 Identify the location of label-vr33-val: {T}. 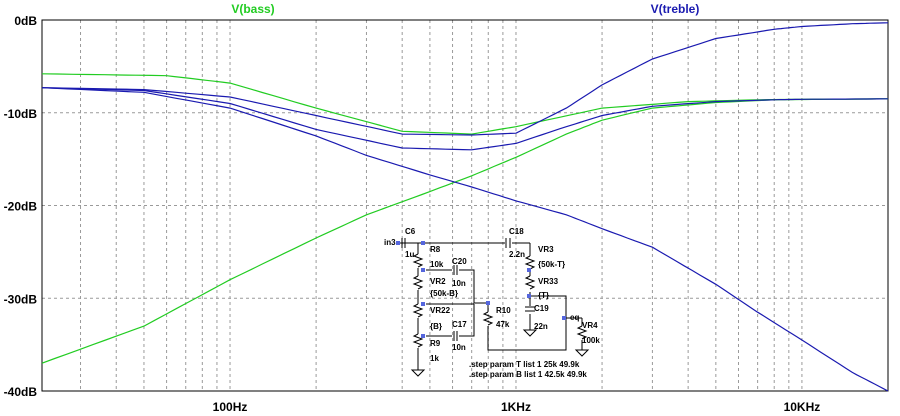
(543, 295).